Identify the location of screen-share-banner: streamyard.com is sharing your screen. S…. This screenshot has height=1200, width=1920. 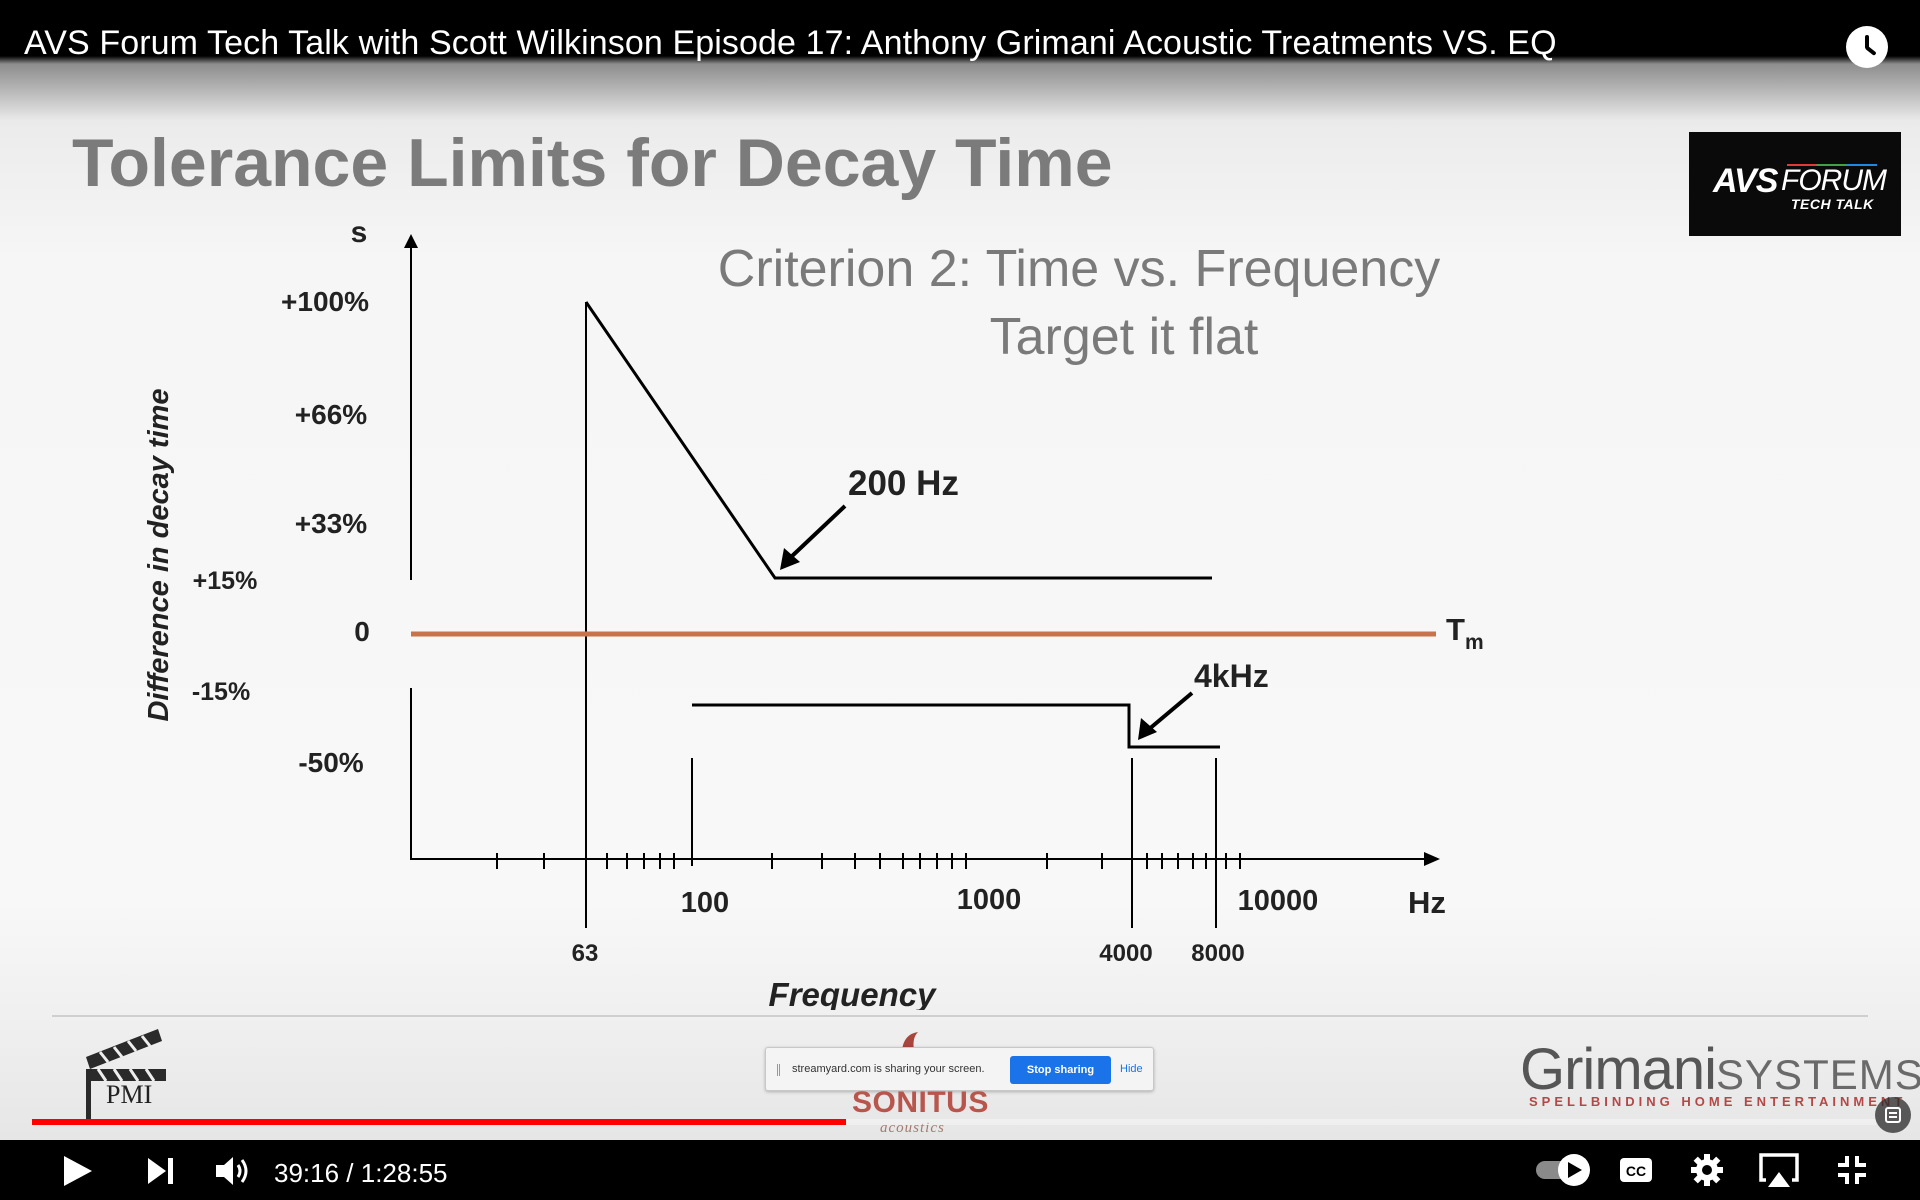
(959, 1069).